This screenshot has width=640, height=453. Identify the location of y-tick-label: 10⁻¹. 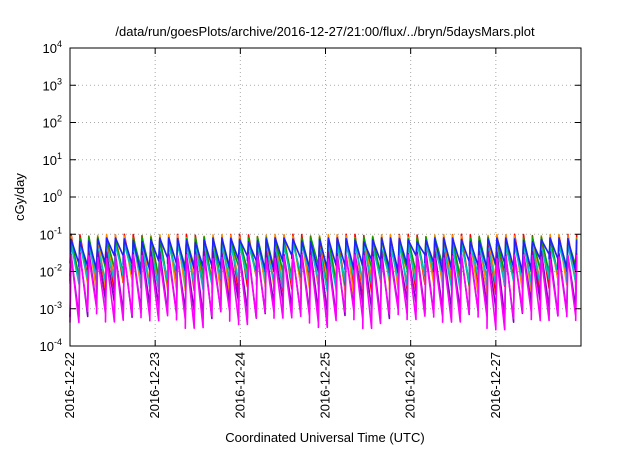
(51, 233).